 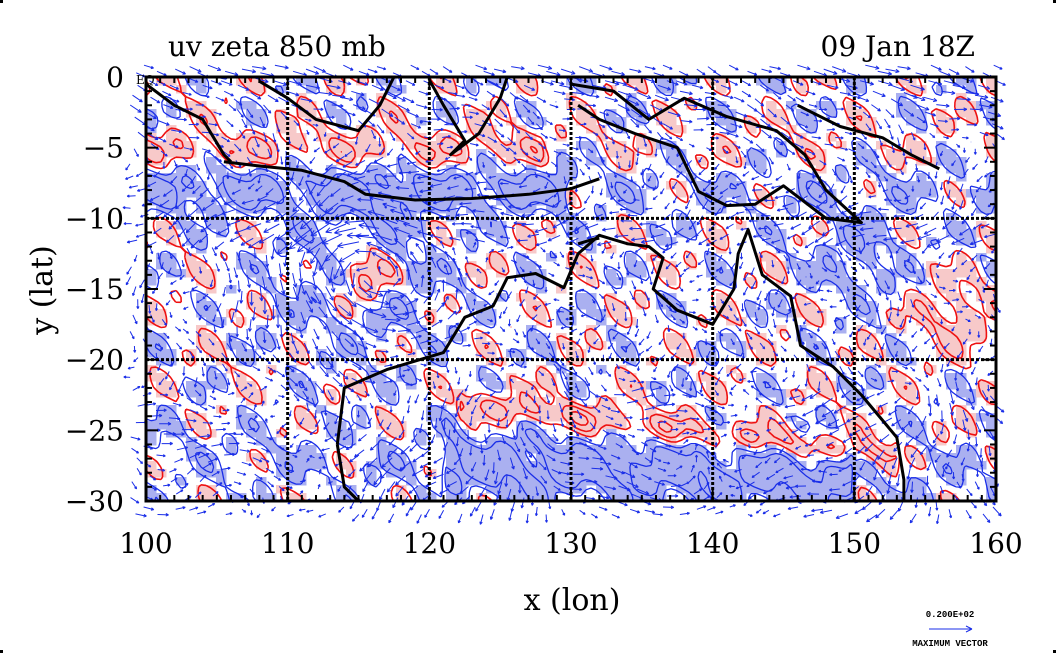 I want to click on x-axis-label: x (lon), so click(x=572, y=600).